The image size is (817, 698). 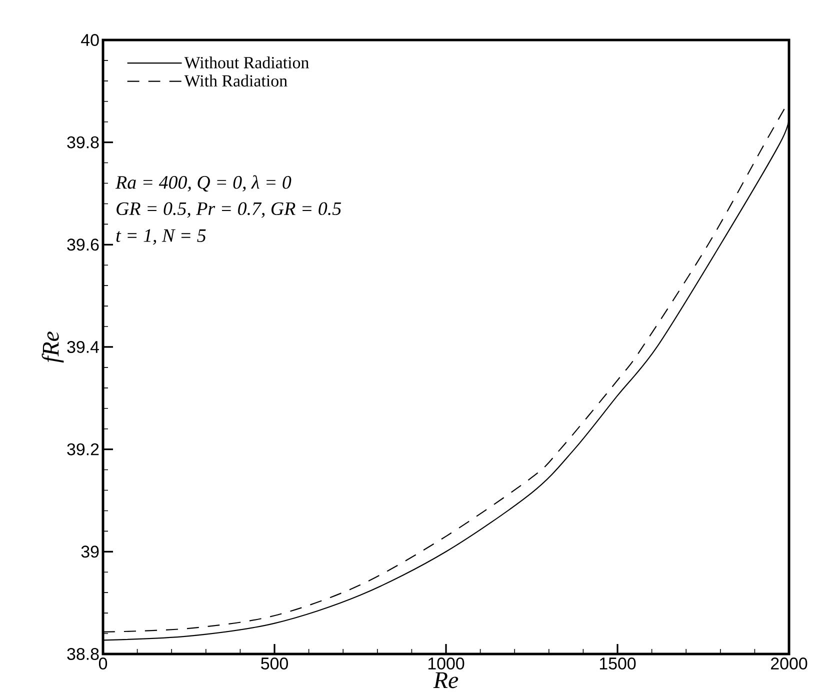 What do you see at coordinates (246, 62) in the screenshot?
I see `legend-label: Without Radiation` at bounding box center [246, 62].